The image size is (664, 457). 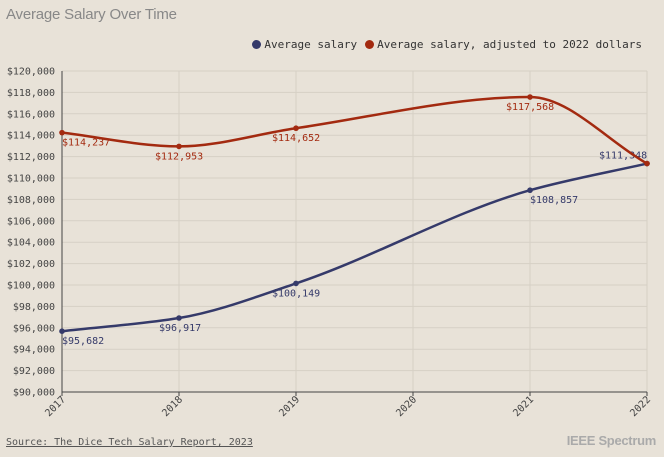 I want to click on y-tick-label: $112,000, so click(x=31, y=157).